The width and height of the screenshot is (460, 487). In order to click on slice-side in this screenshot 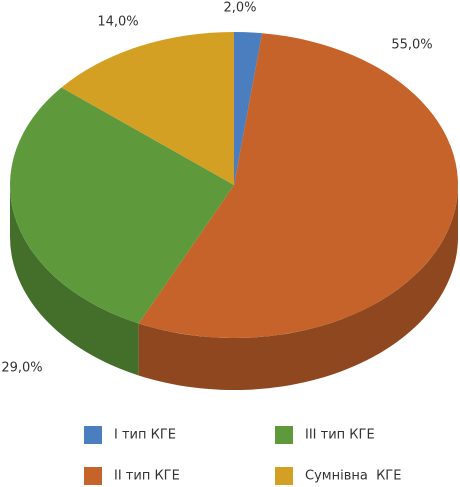, I will do `click(74, 280)`.